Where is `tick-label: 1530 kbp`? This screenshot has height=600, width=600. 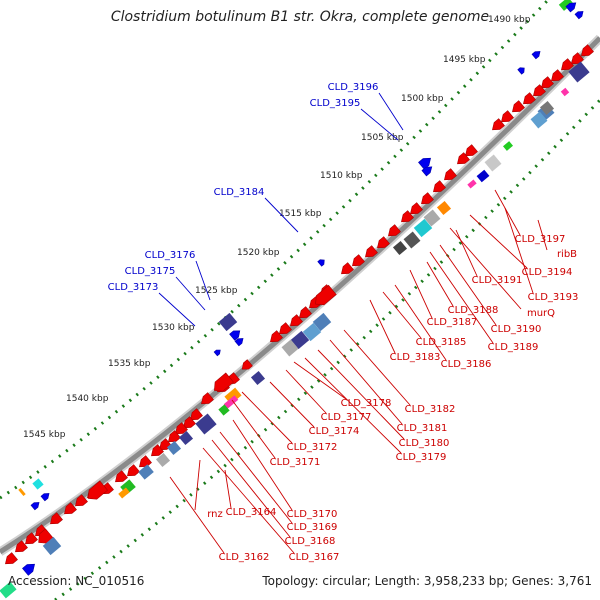 tick-label: 1530 kbp is located at coordinates (173, 328).